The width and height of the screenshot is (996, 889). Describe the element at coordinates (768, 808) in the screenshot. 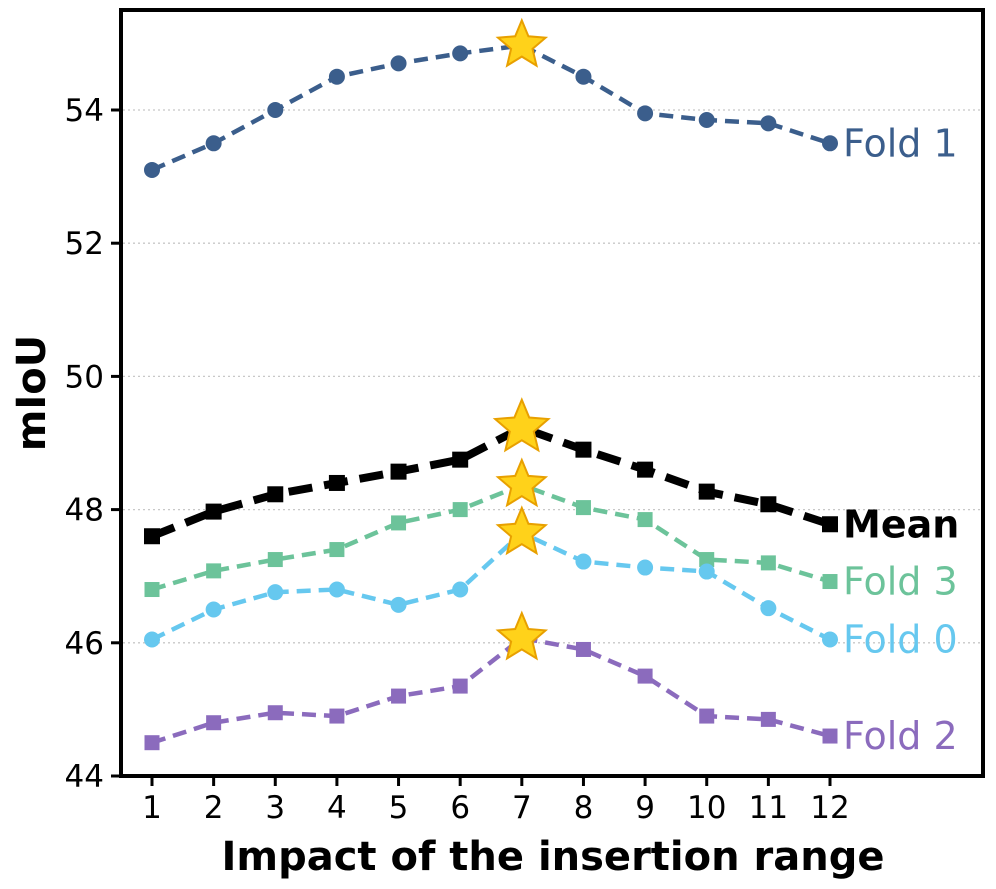

I see `x-tick-label: 11` at that location.